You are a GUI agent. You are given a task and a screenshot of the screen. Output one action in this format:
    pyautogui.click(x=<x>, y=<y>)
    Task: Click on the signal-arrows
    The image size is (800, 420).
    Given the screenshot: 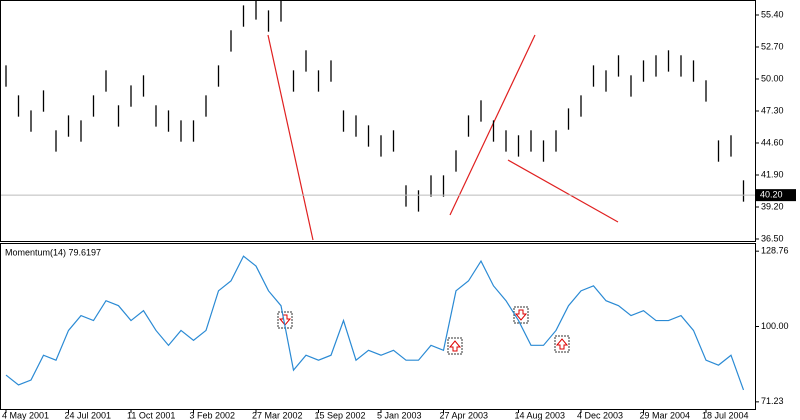 What is the action you would take?
    pyautogui.click(x=423, y=330)
    